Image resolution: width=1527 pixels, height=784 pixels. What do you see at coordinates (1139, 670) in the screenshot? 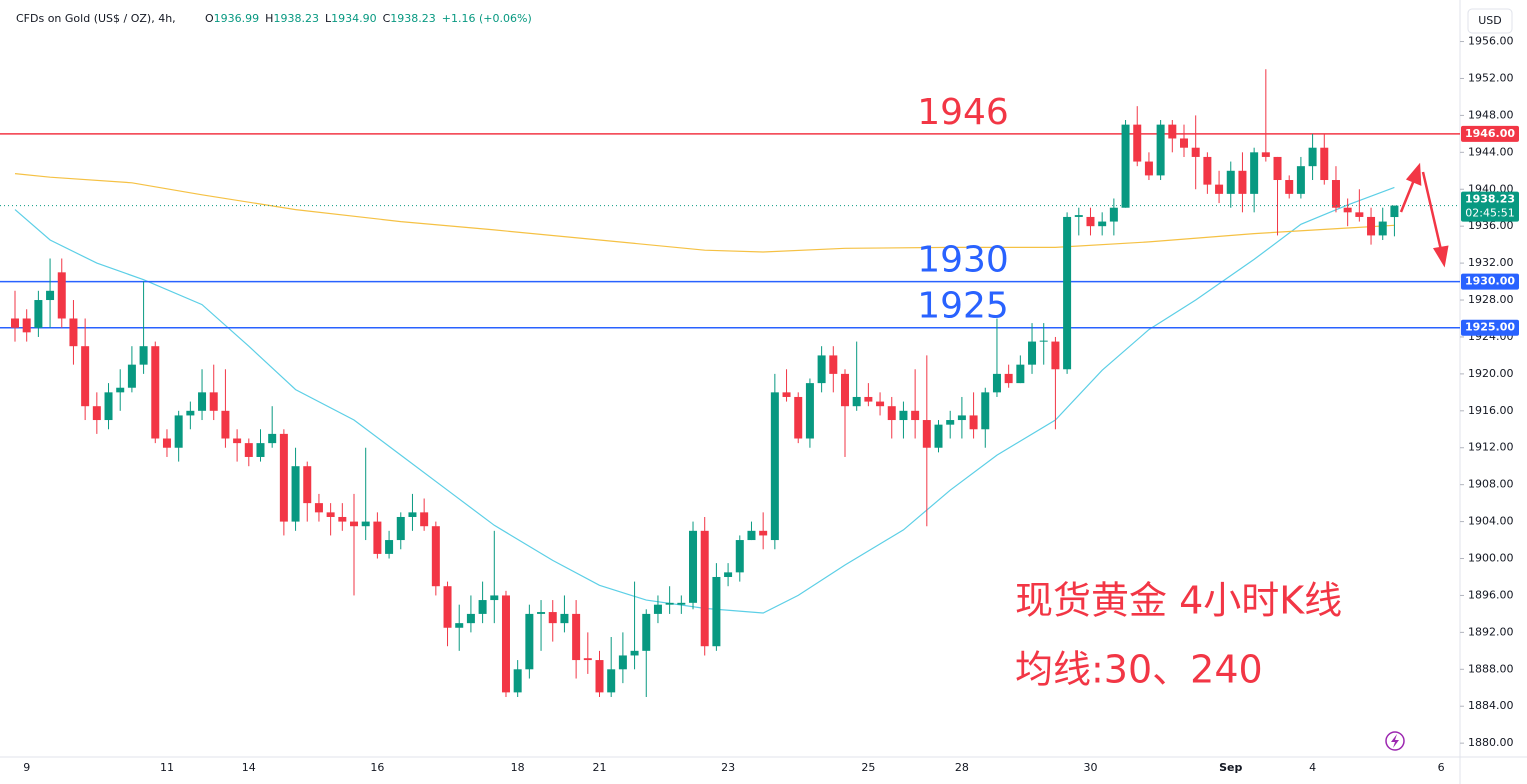
I see `annotation: 均线:30、240` at bounding box center [1139, 670].